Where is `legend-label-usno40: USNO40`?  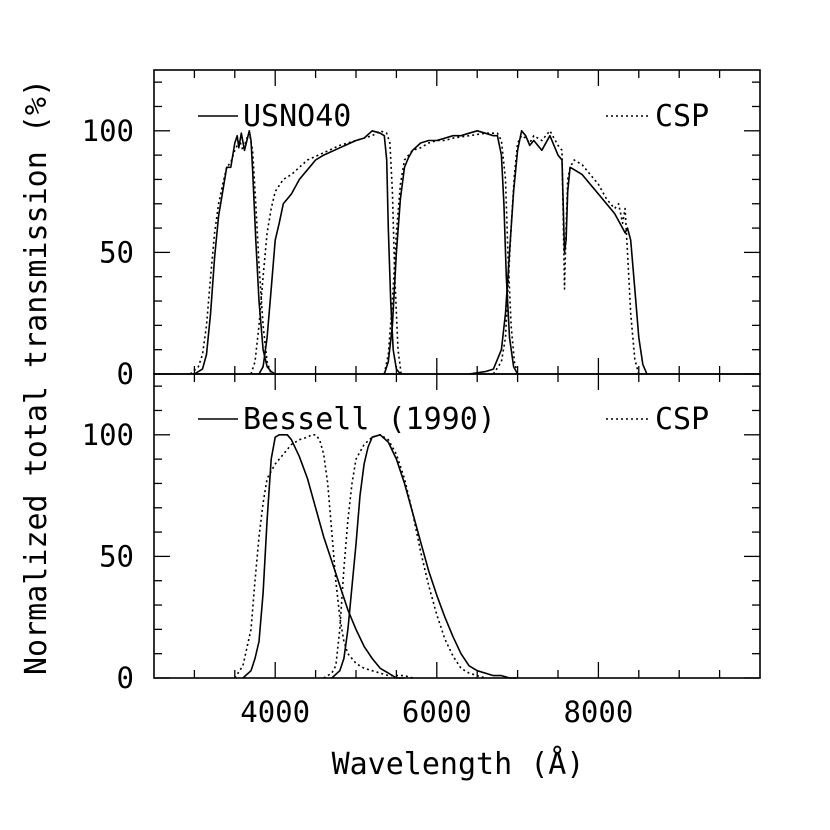 legend-label-usno40: USNO40 is located at coordinates (297, 116).